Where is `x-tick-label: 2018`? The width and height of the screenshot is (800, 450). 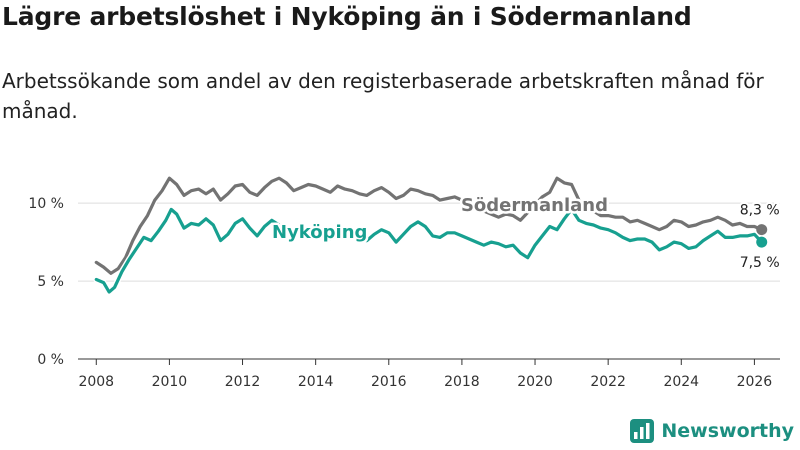
x-tick-label: 2018 is located at coordinates (462, 382).